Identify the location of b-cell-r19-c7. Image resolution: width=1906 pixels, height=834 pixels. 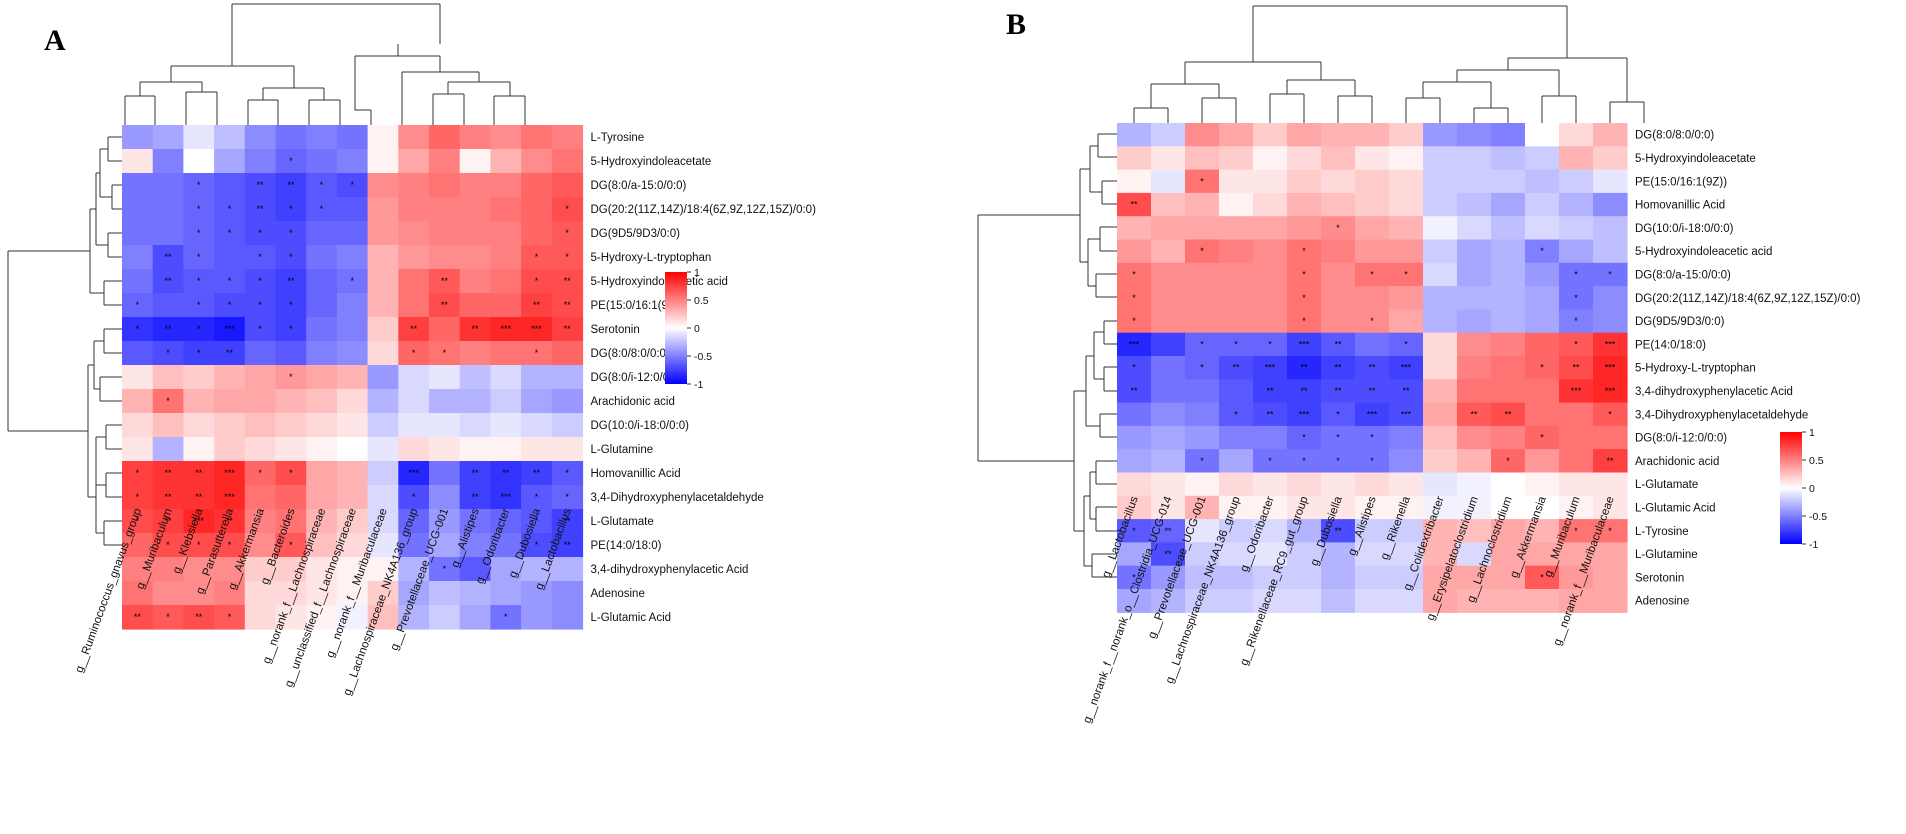
(1372, 577).